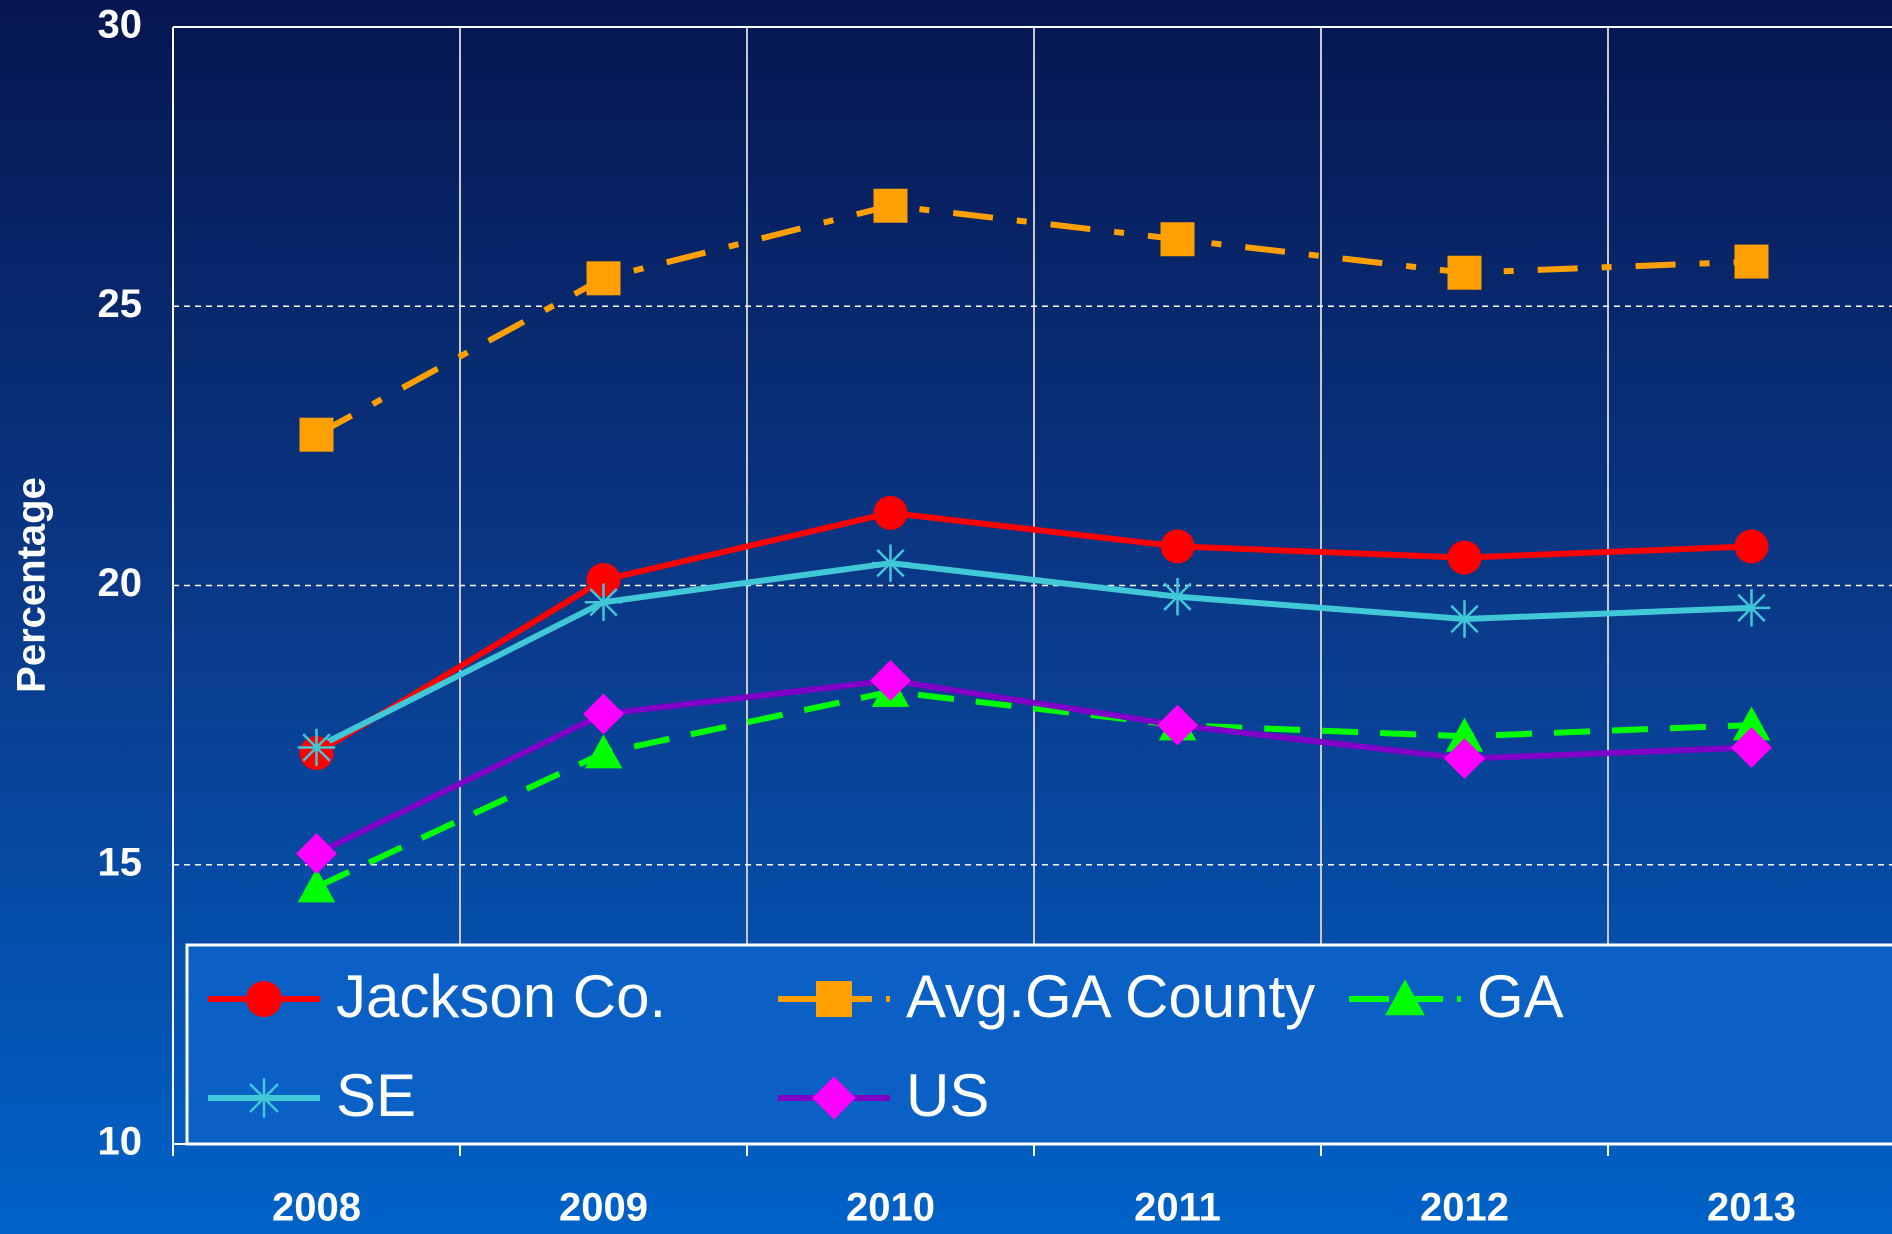  Describe the element at coordinates (120, 25) in the screenshot. I see `y-tick-label: 30` at that location.